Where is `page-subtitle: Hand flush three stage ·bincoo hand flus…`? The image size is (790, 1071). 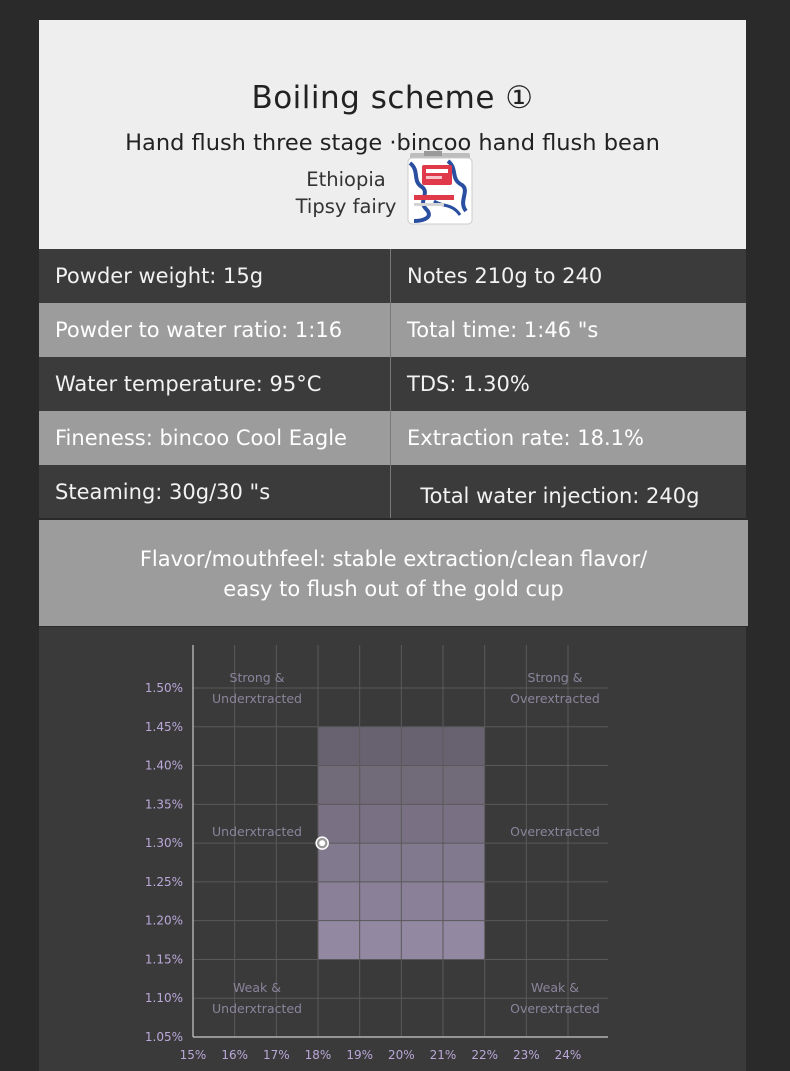
page-subtitle: Hand flush three stage ·bincoo hand flus… is located at coordinates (392, 143).